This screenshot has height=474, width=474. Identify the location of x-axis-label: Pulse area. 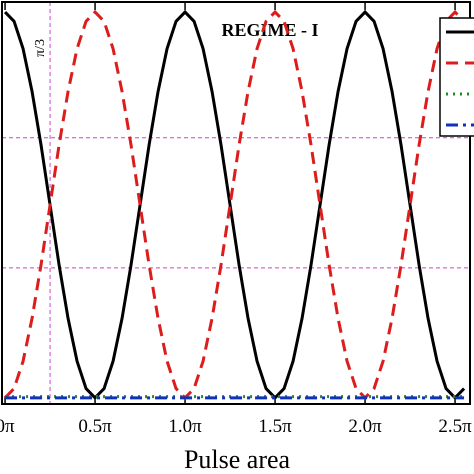
(237, 459).